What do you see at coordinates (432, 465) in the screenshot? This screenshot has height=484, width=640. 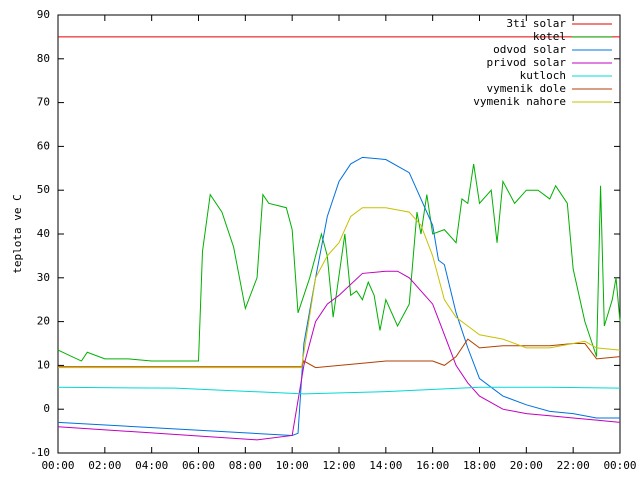 I see `x-tick-label: 16:00` at bounding box center [432, 465].